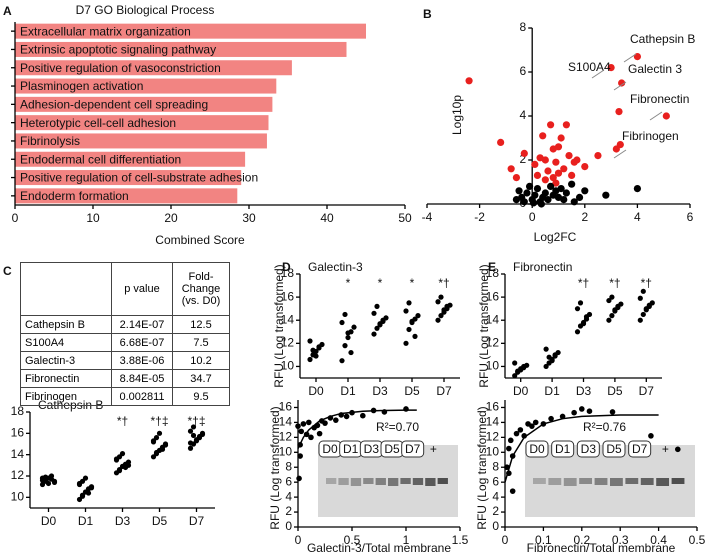 Image resolution: width=709 pixels, height=555 pixels. Describe the element at coordinates (316, 391) in the screenshot. I see `x-tick-label: D0` at that location.